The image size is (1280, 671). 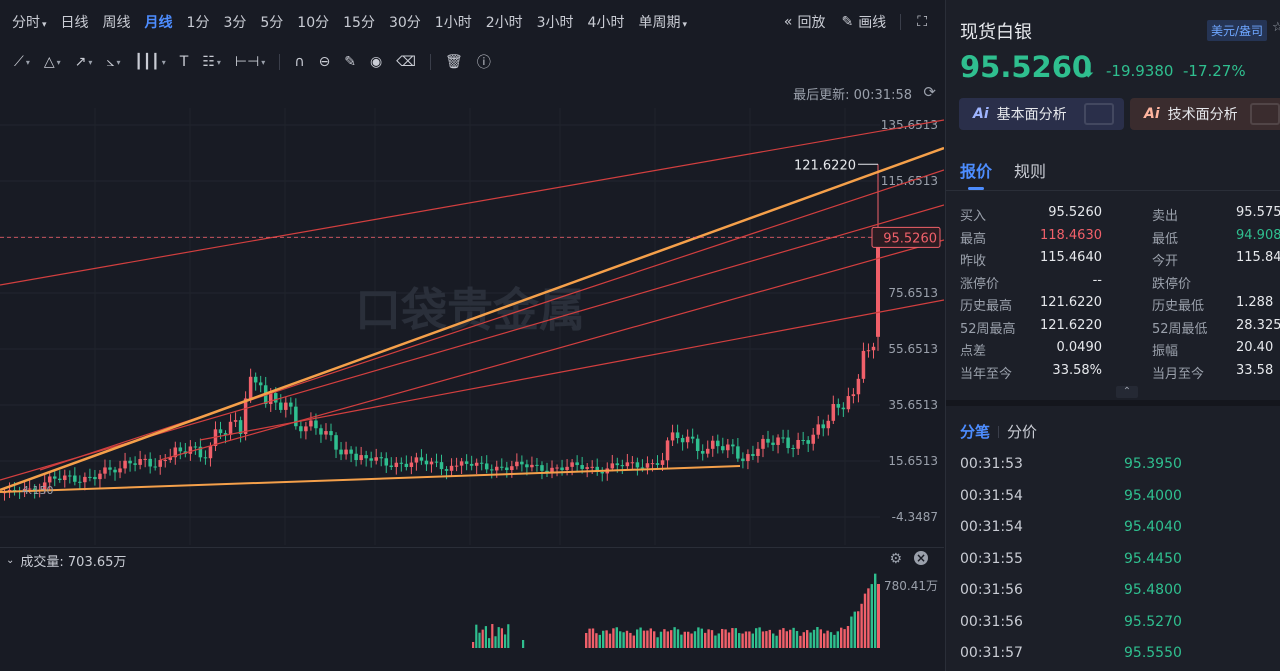 I want to click on quote-label: 卖出, so click(x=1165, y=216).